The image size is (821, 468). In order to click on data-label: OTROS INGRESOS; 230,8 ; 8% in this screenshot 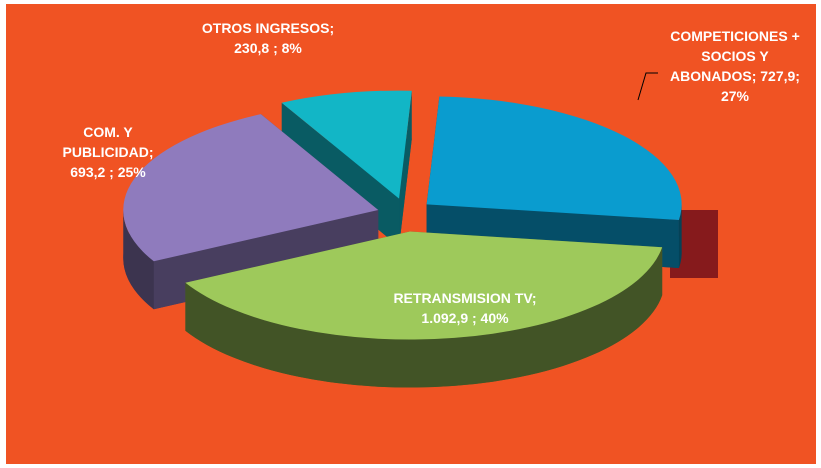, I will do `click(268, 38)`.